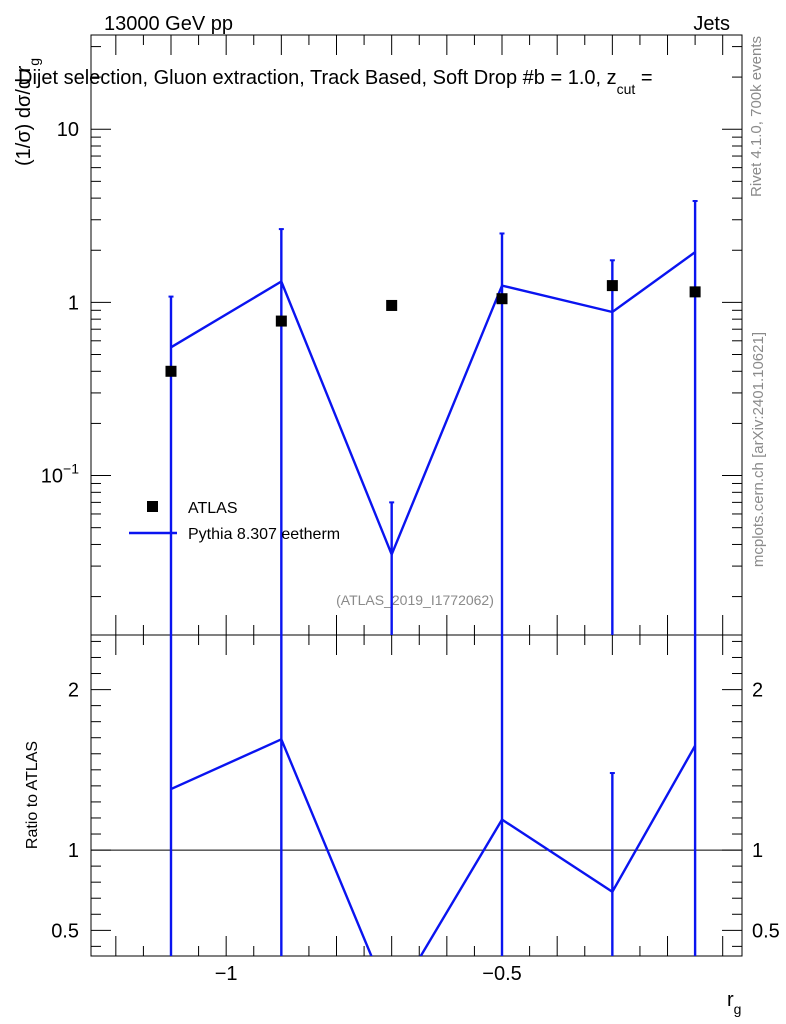 Image resolution: width=786 pixels, height=1024 pixels. What do you see at coordinates (213, 508) in the screenshot?
I see `legend-atlas-label: ATLAS` at bounding box center [213, 508].